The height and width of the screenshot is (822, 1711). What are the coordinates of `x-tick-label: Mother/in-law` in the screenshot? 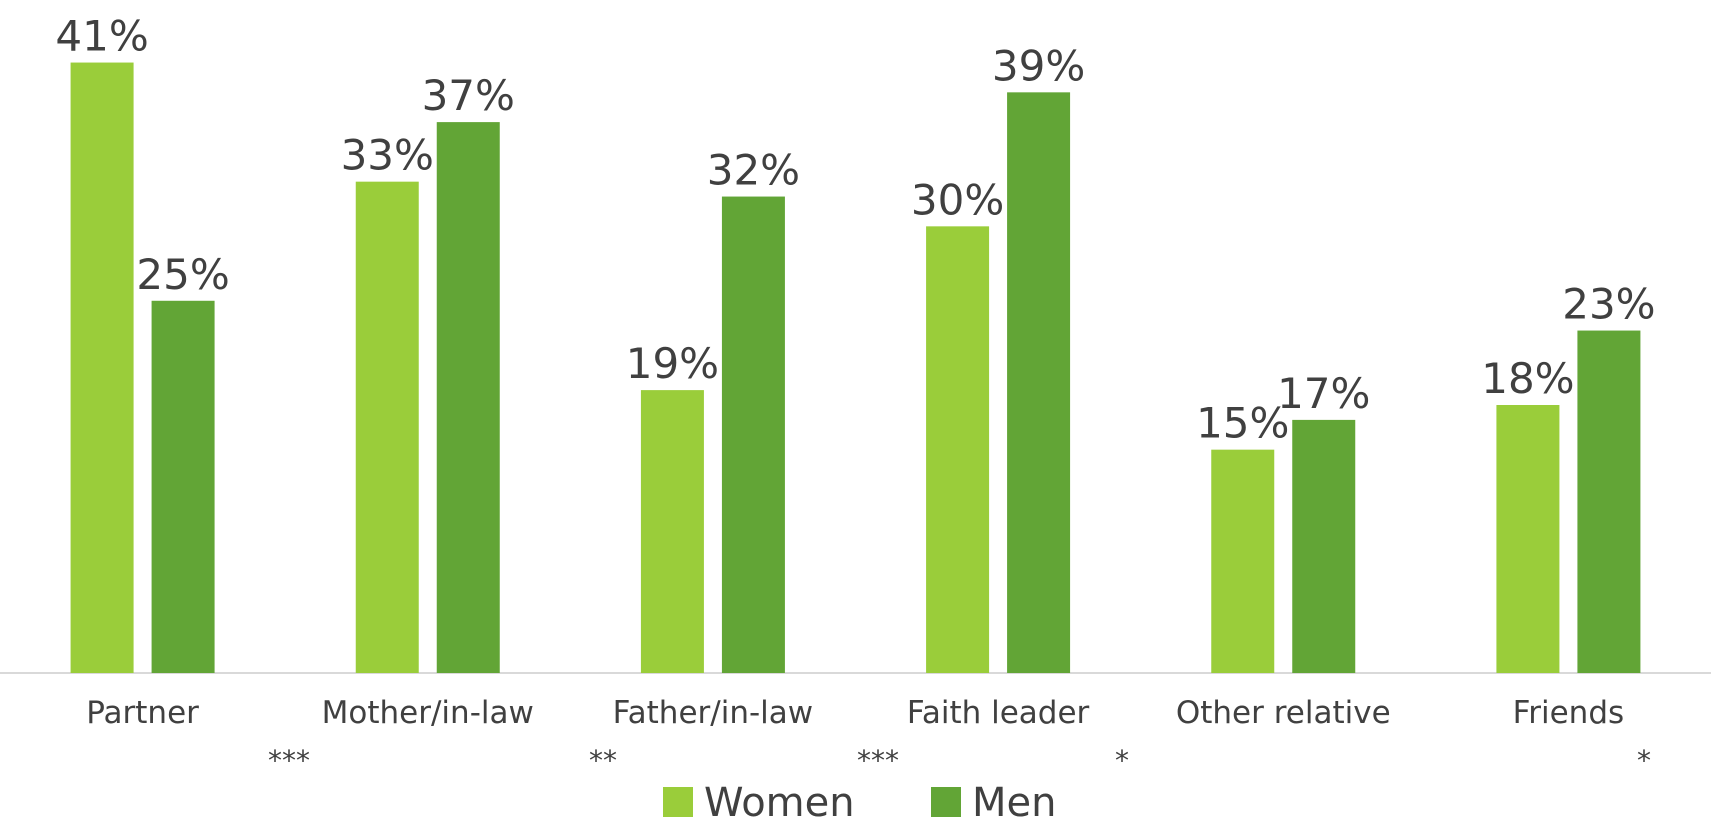 It's located at (428, 713).